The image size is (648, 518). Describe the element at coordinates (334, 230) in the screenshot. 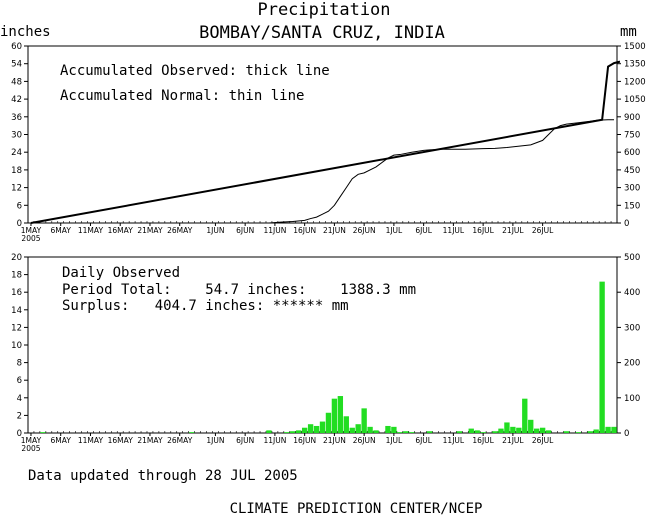

I see `x-tick-label: 21JUN` at that location.